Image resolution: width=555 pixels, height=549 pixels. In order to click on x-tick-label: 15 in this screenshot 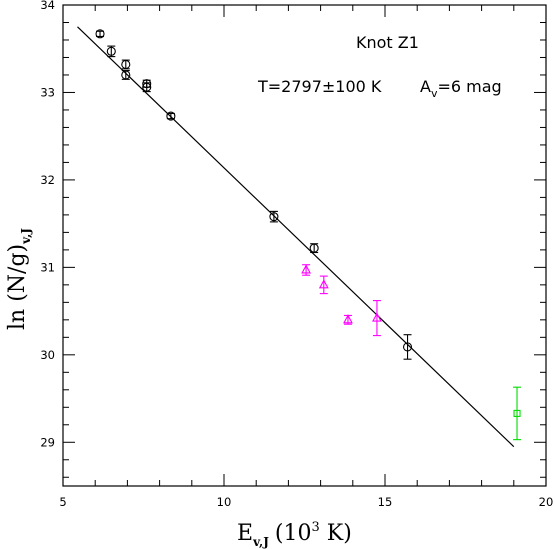, I will do `click(385, 502)`.